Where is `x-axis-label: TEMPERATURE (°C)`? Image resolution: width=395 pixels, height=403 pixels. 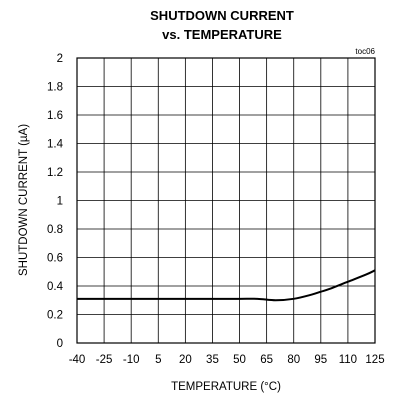
x-axis-label: TEMPERATURE (°C) is located at coordinates (226, 387).